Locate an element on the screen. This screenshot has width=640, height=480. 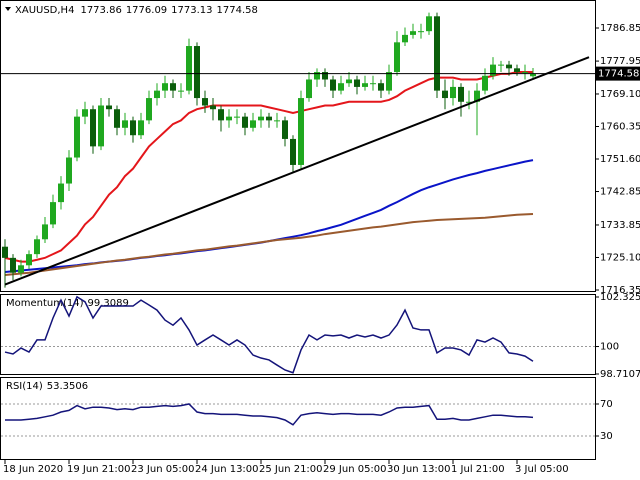
menu-triangle is located at coordinates (8, 9).